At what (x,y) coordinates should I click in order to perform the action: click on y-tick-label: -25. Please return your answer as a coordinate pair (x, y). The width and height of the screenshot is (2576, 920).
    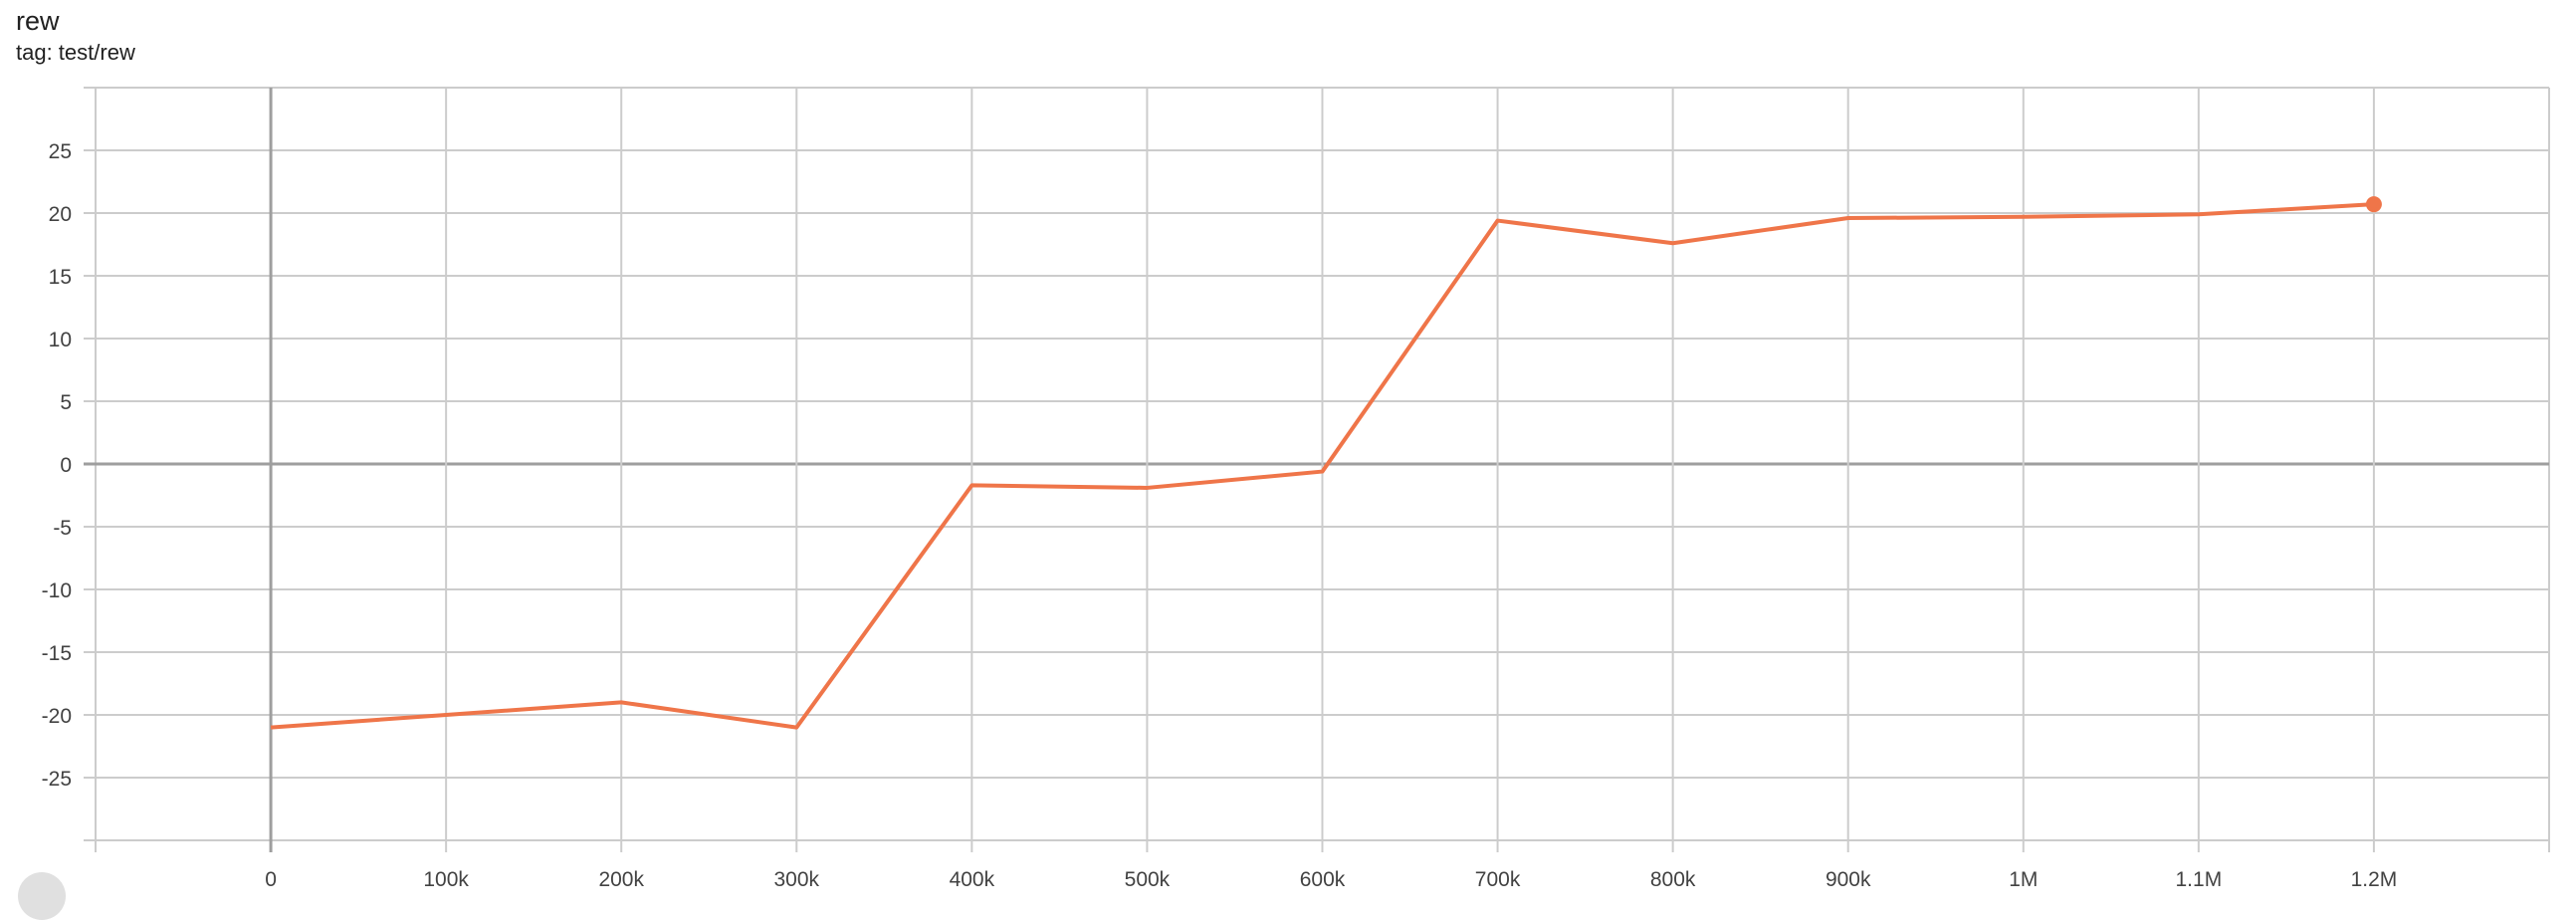
    Looking at the image, I should click on (57, 779).